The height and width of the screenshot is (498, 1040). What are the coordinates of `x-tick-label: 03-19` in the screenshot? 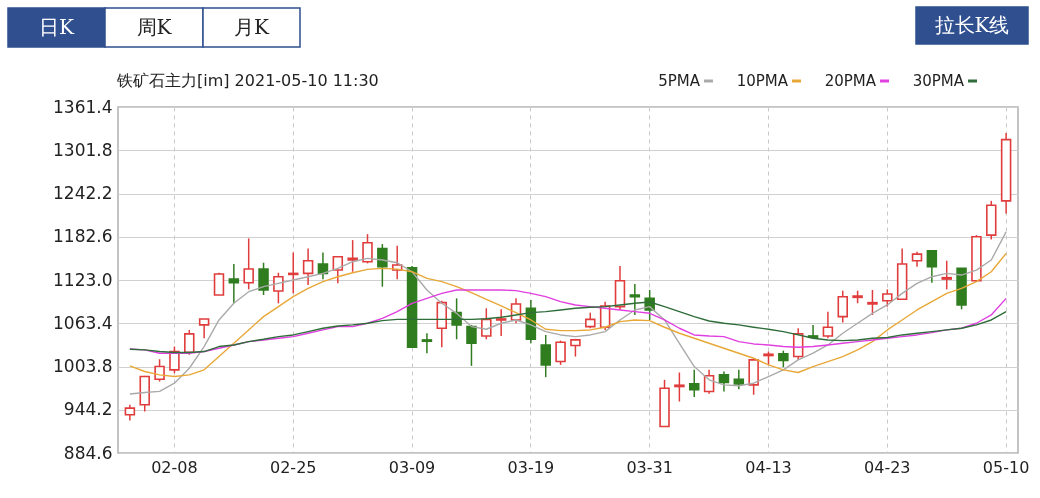 It's located at (531, 467).